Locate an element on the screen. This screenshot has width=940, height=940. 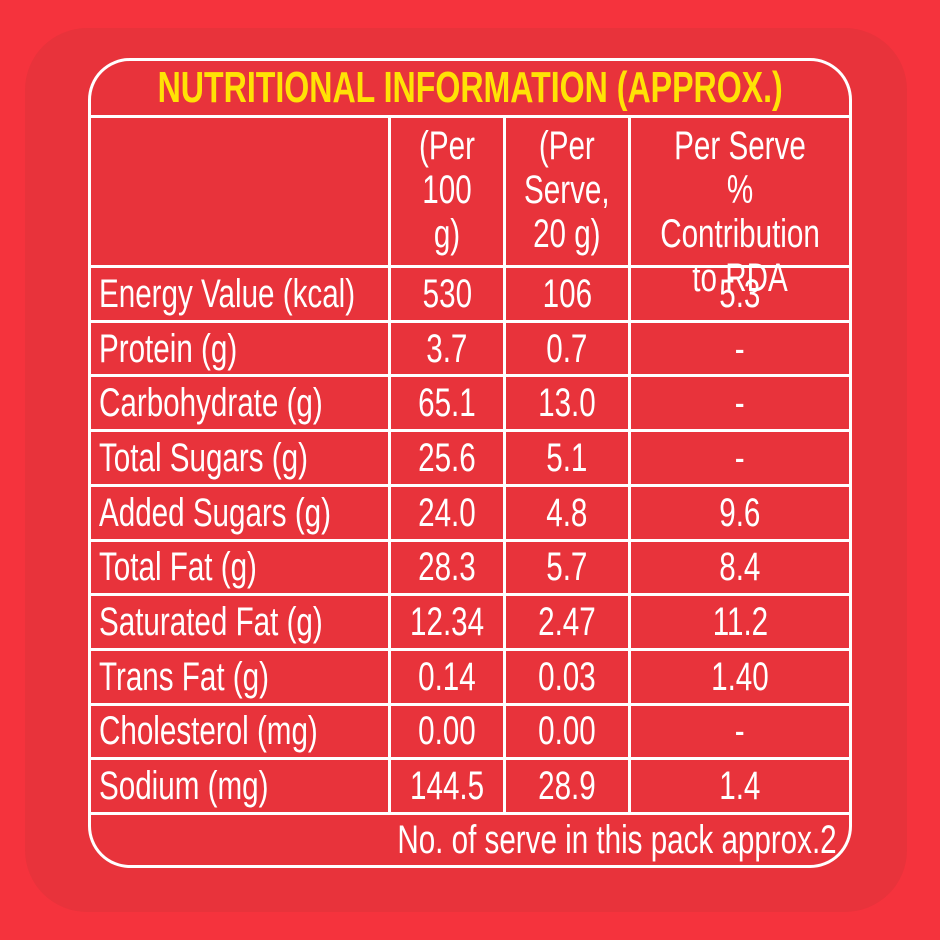
table-row: Added Sugars (g) 24.0 4.8 9.6 is located at coordinates (470, 511).